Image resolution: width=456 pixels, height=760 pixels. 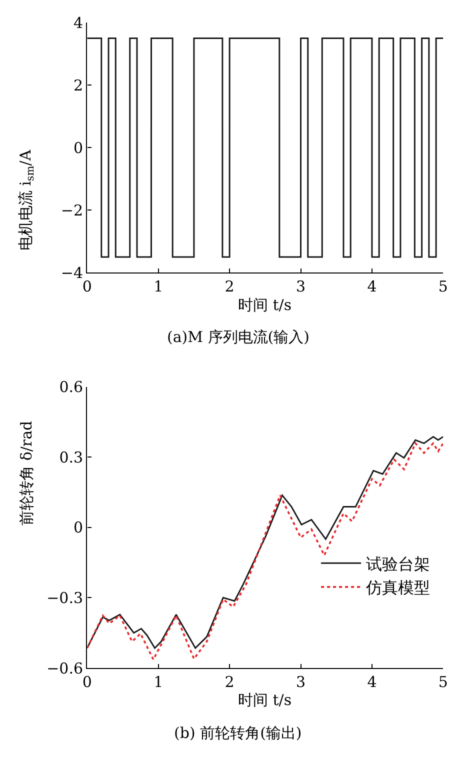 I want to click on y-axis-title: 前轮转角 δ/rad, so click(x=27, y=473).